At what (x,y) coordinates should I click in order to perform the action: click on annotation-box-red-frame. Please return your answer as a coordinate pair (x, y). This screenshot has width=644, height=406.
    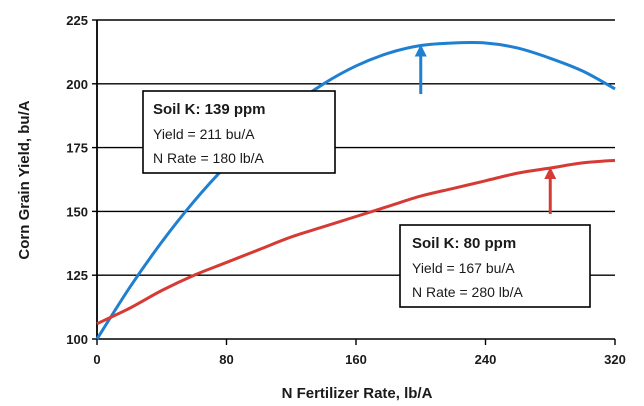
    Looking at the image, I should click on (495, 266).